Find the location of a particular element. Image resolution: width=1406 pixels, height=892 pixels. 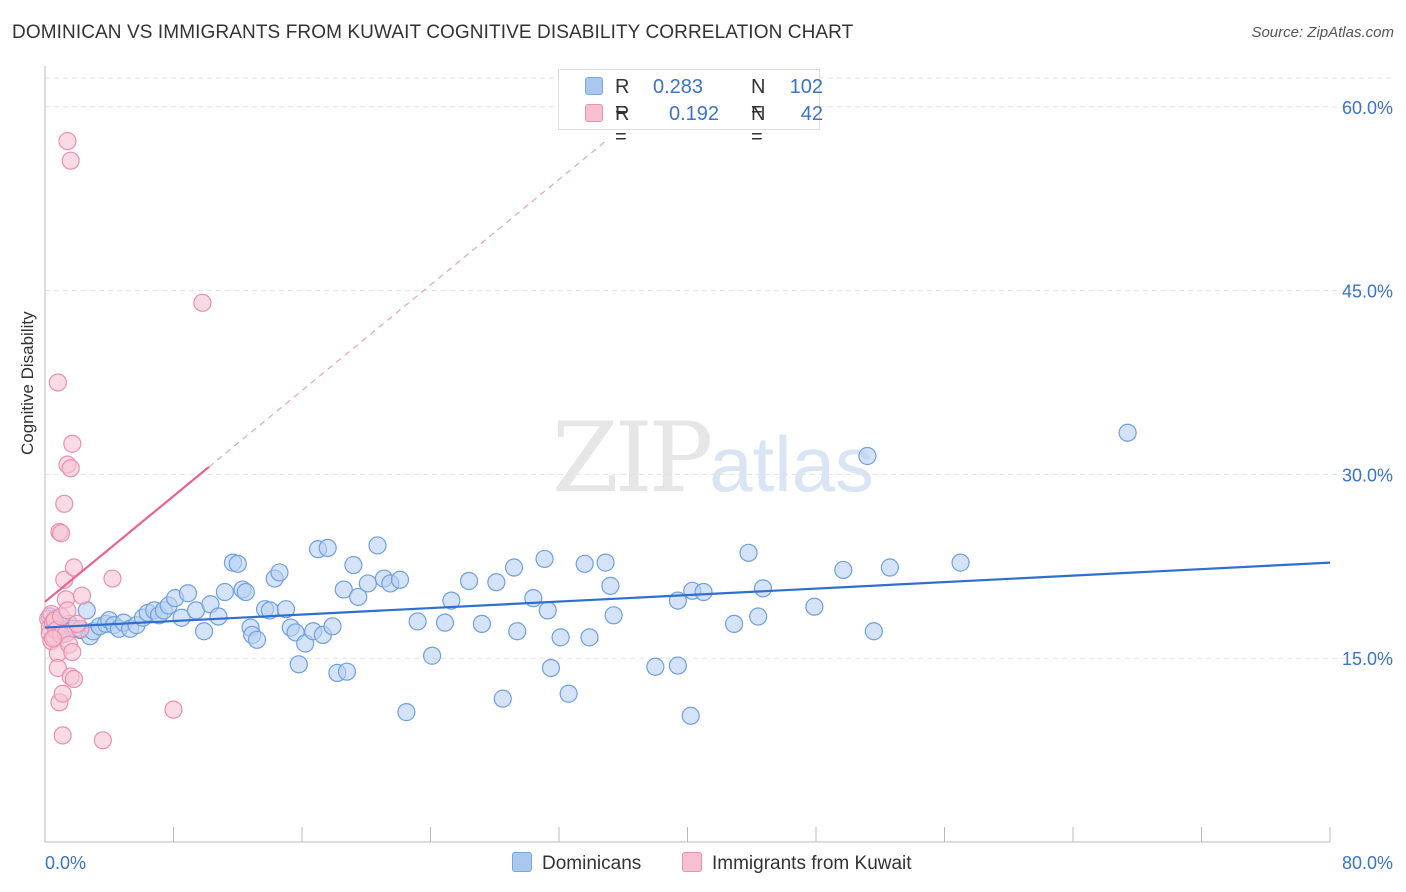

watermark-atlas: atlas is located at coordinates (791, 464).